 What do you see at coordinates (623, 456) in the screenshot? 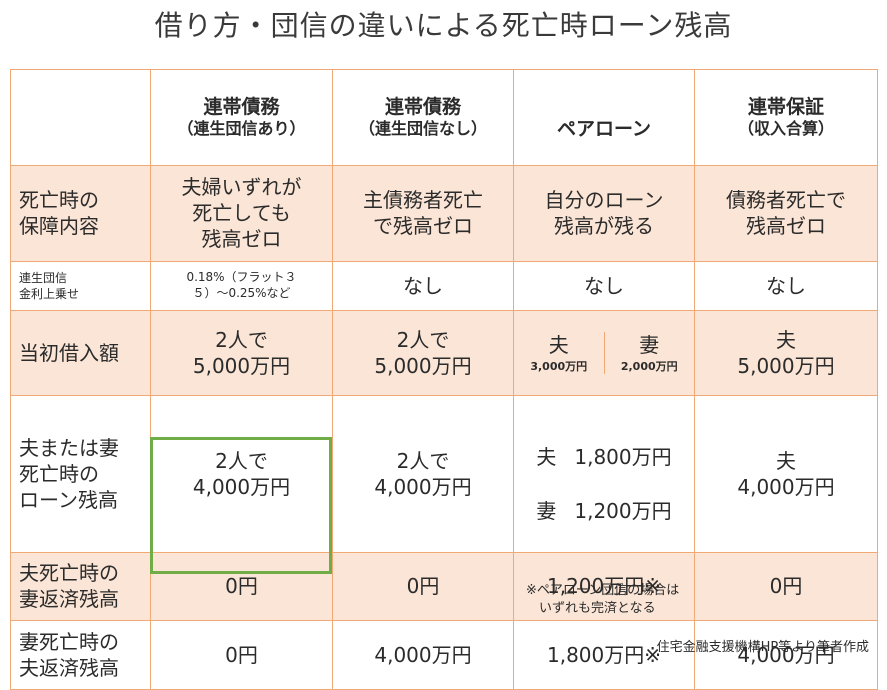
I see `remaining-husband-amount: 1,800万円` at bounding box center [623, 456].